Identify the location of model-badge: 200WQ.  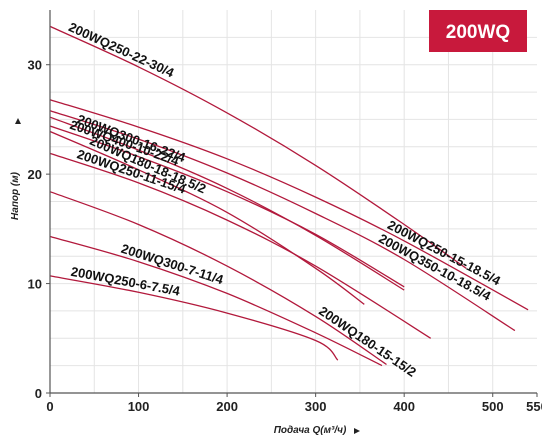
(478, 31).